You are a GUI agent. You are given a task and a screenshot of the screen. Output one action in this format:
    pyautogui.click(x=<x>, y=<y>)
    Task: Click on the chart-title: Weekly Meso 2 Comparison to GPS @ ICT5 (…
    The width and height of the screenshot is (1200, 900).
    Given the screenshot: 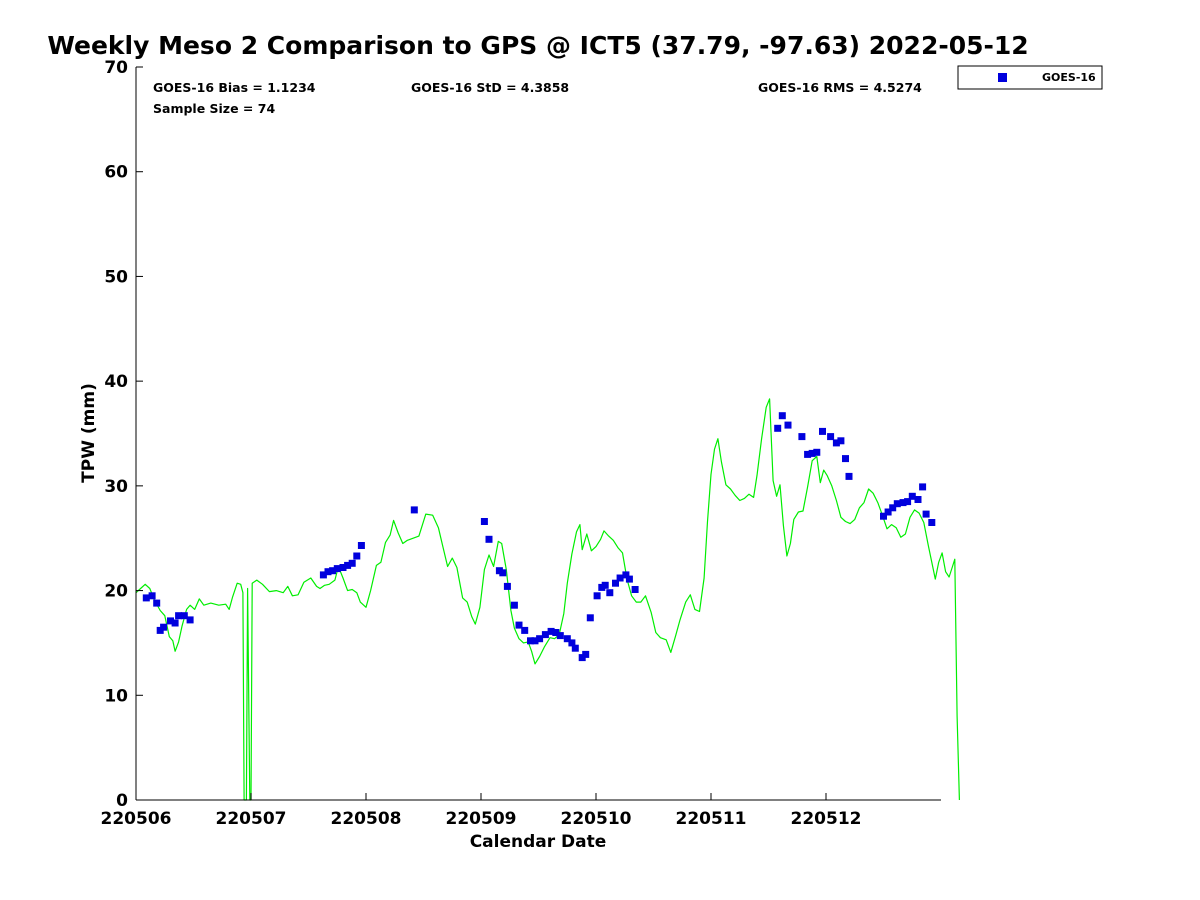 What is the action you would take?
    pyautogui.click(x=537, y=45)
    